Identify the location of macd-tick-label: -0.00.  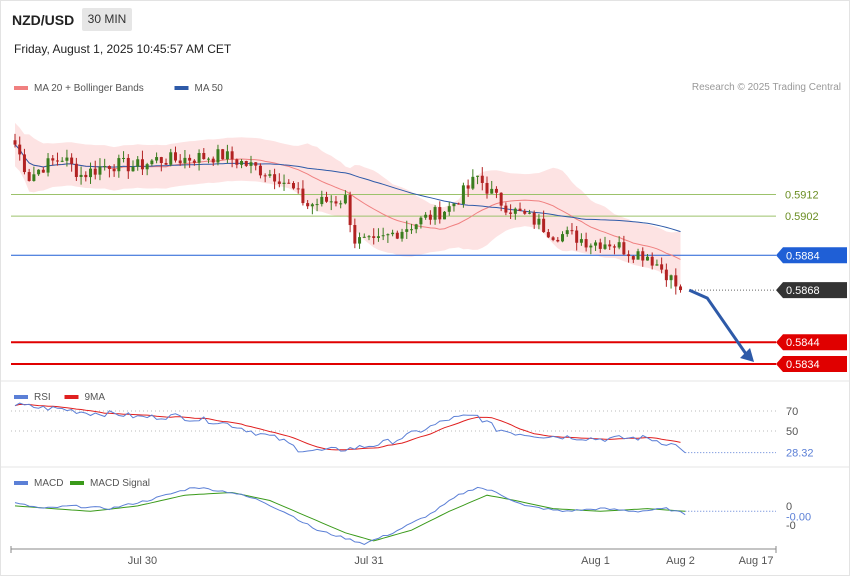
(798, 518).